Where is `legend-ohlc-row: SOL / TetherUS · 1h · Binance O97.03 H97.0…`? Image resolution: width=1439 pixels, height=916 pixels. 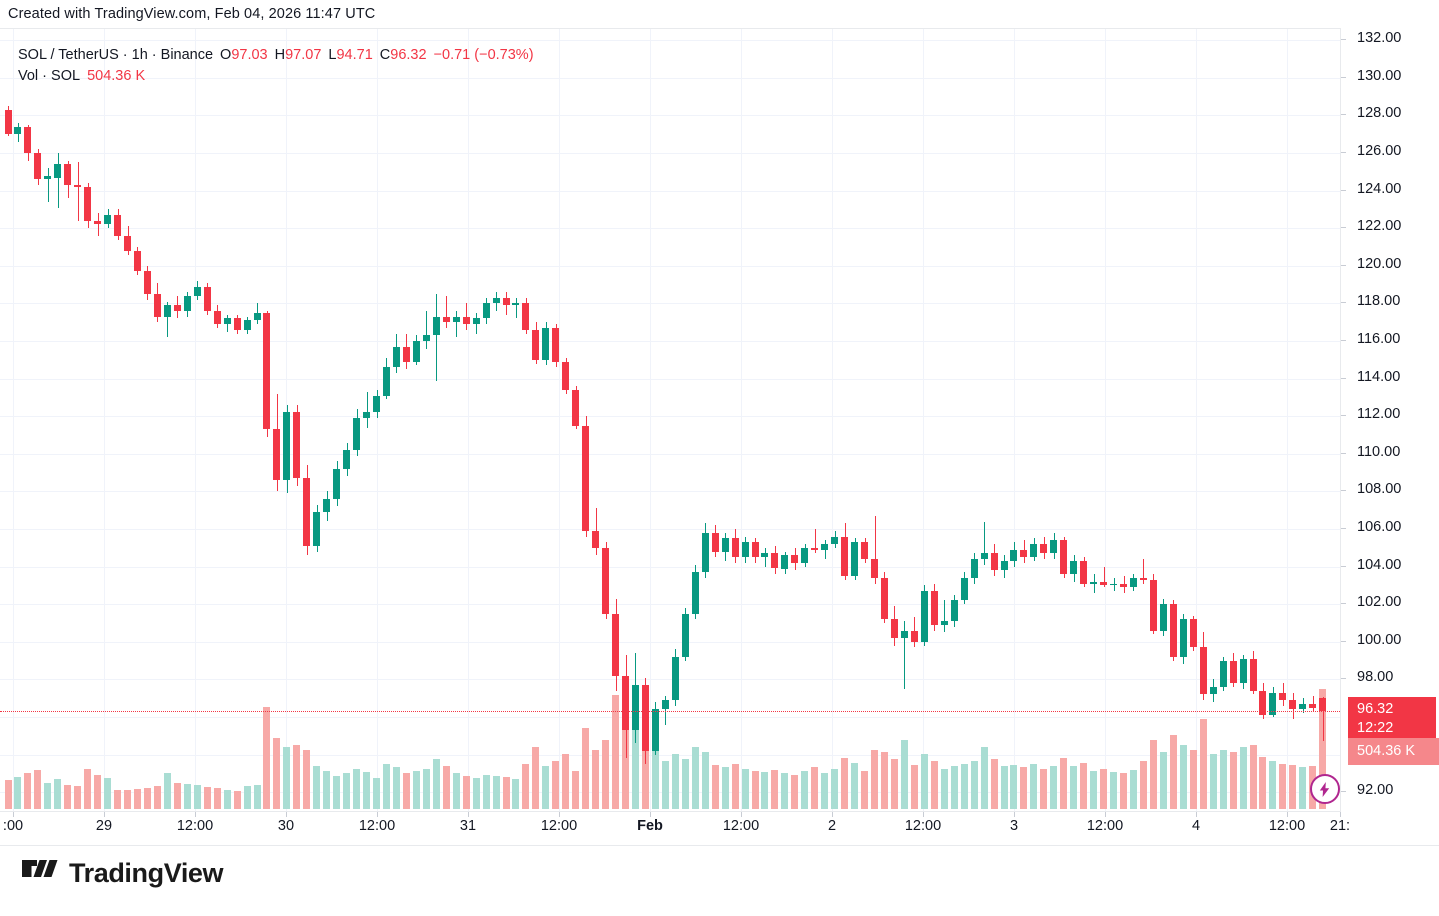
legend-ohlc-row: SOL / TetherUS · 1h · Binance O97.03 H97.0… is located at coordinates (276, 55).